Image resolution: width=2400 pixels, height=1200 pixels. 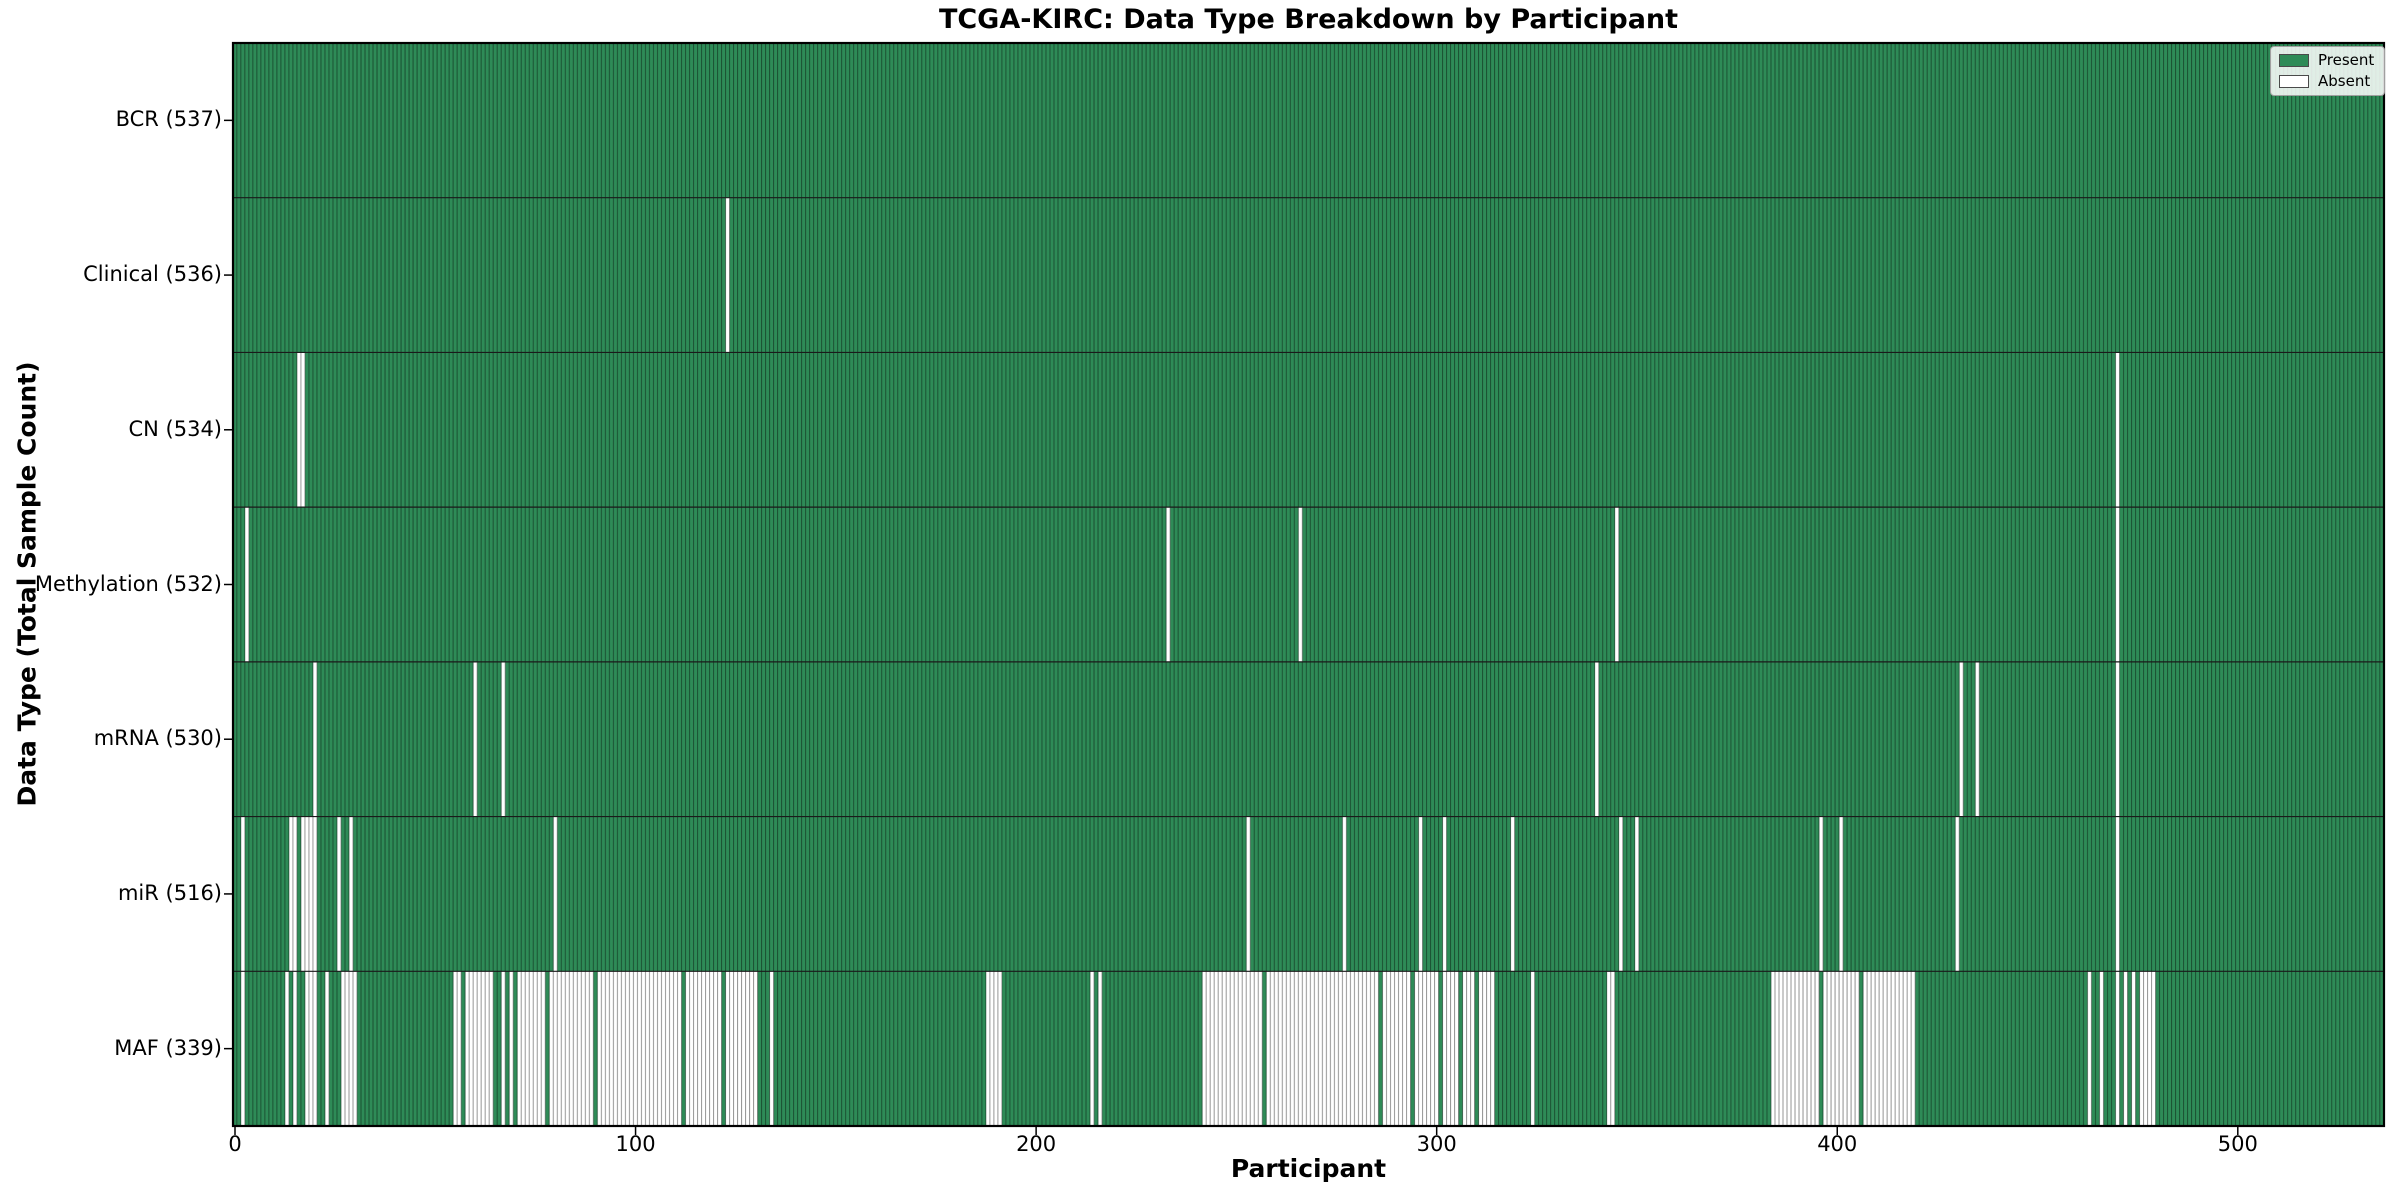 I want to click on legend-item-present: Present, so click(x=2326, y=60).